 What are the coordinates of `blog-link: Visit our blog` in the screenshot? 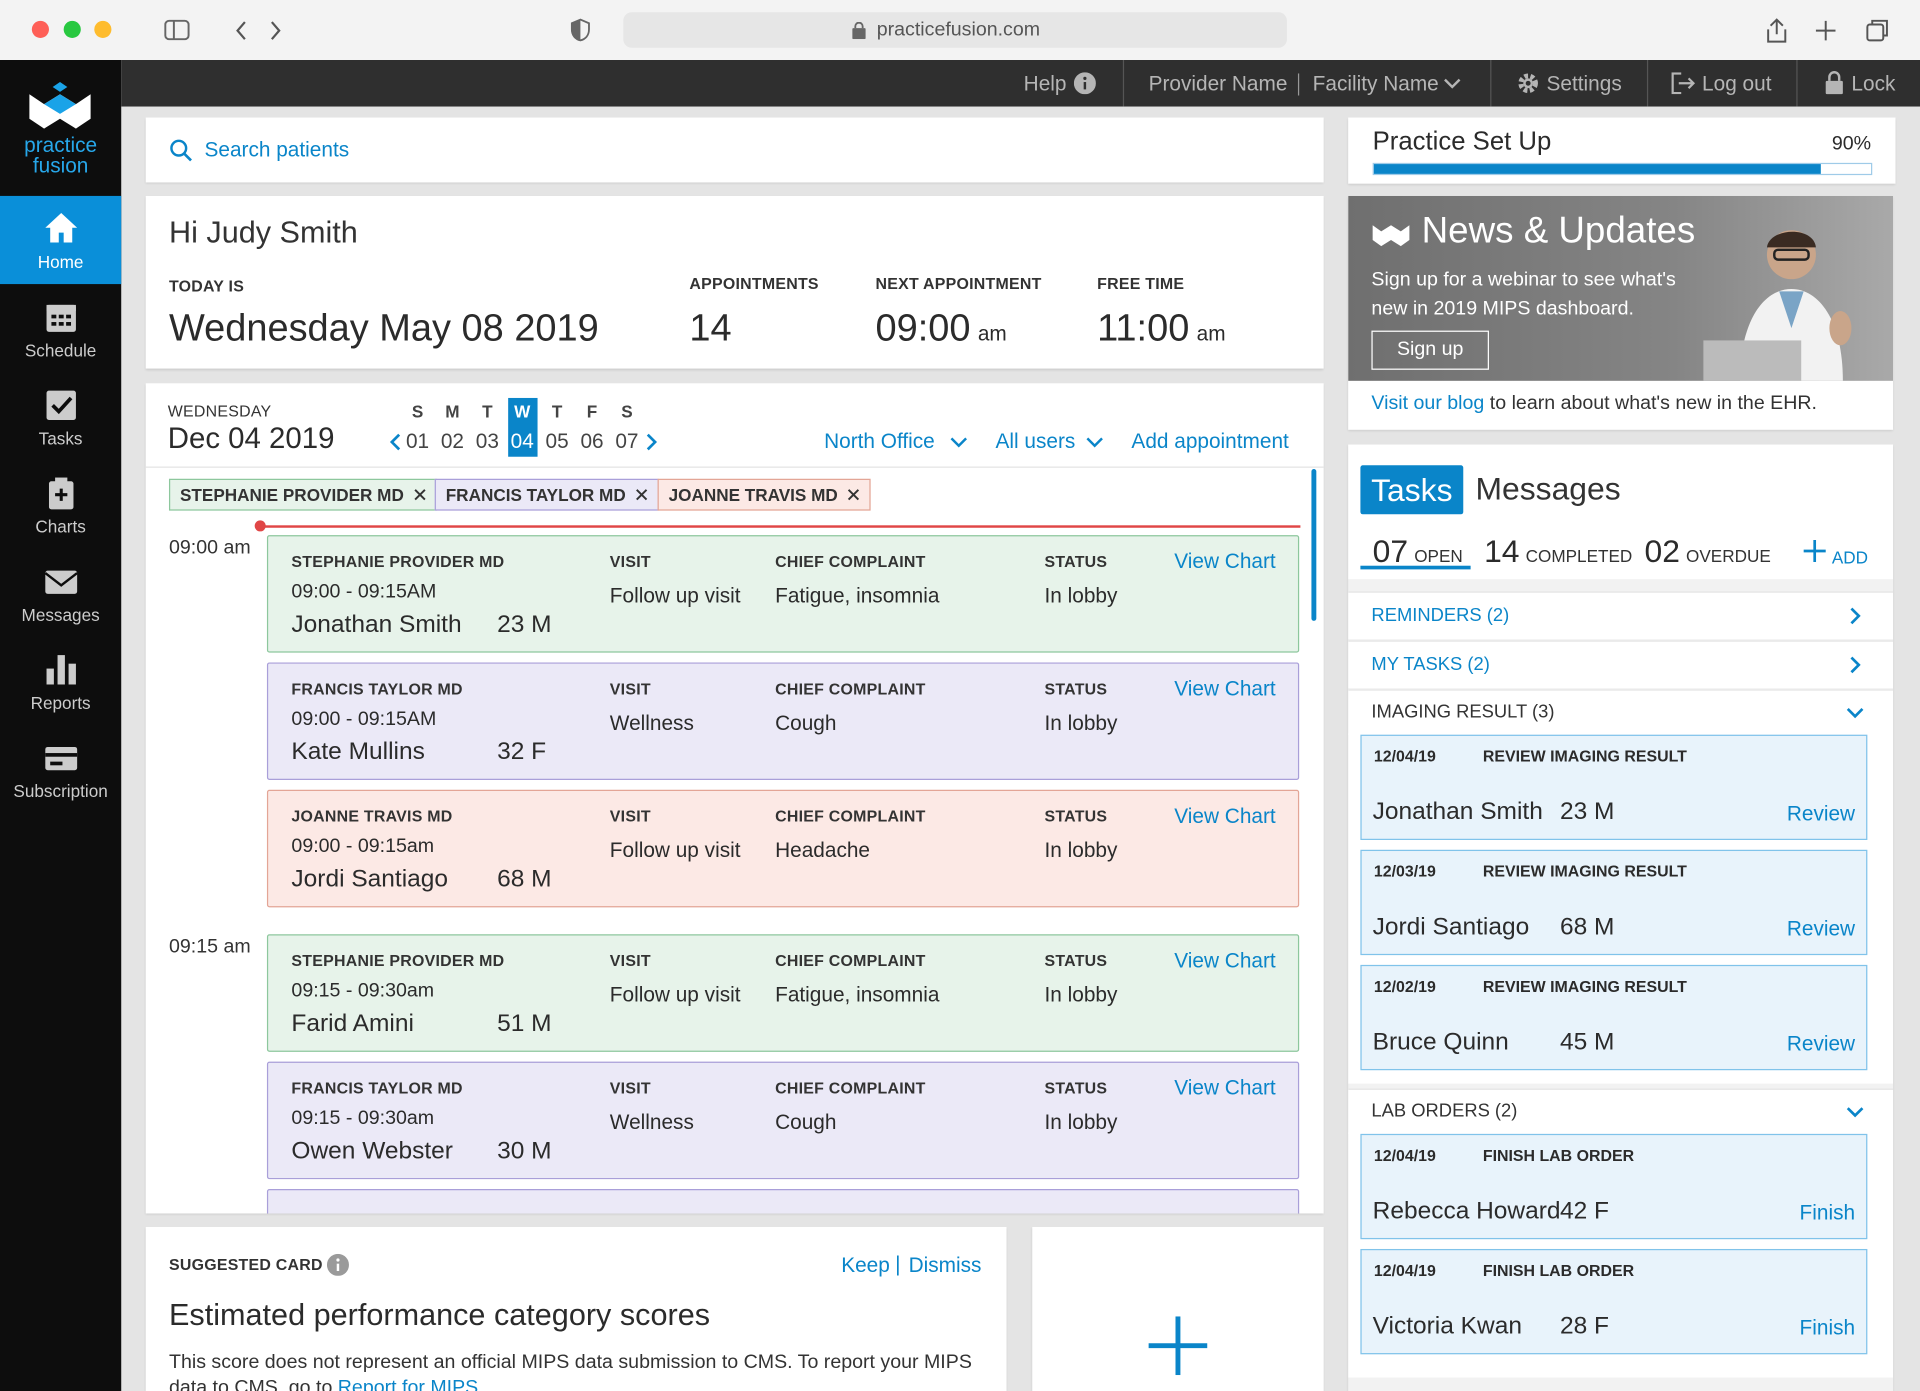 It's located at (1428, 403).